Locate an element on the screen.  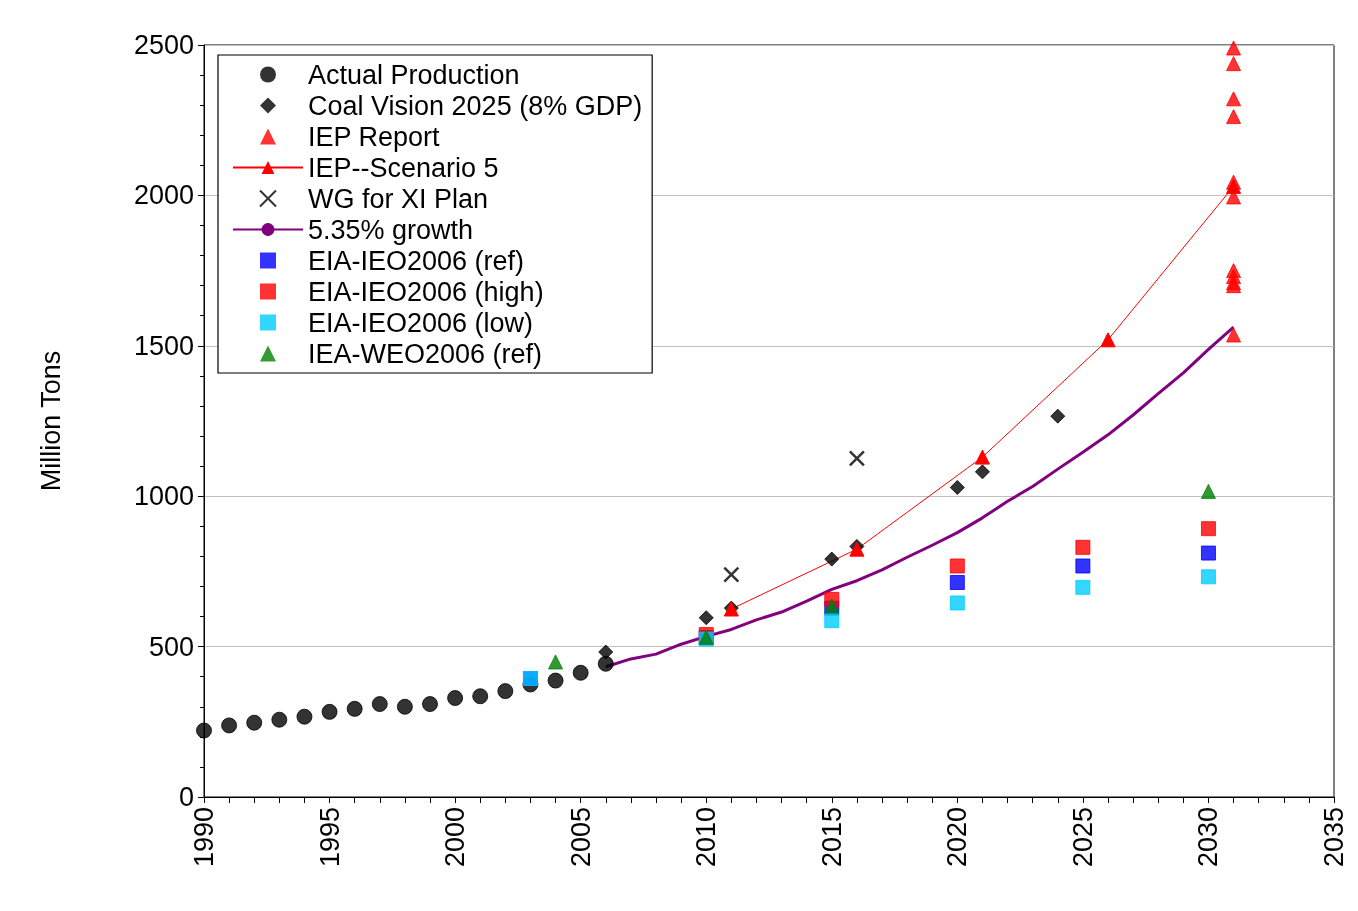
y-tick-label: 2500 is located at coordinates (163, 45).